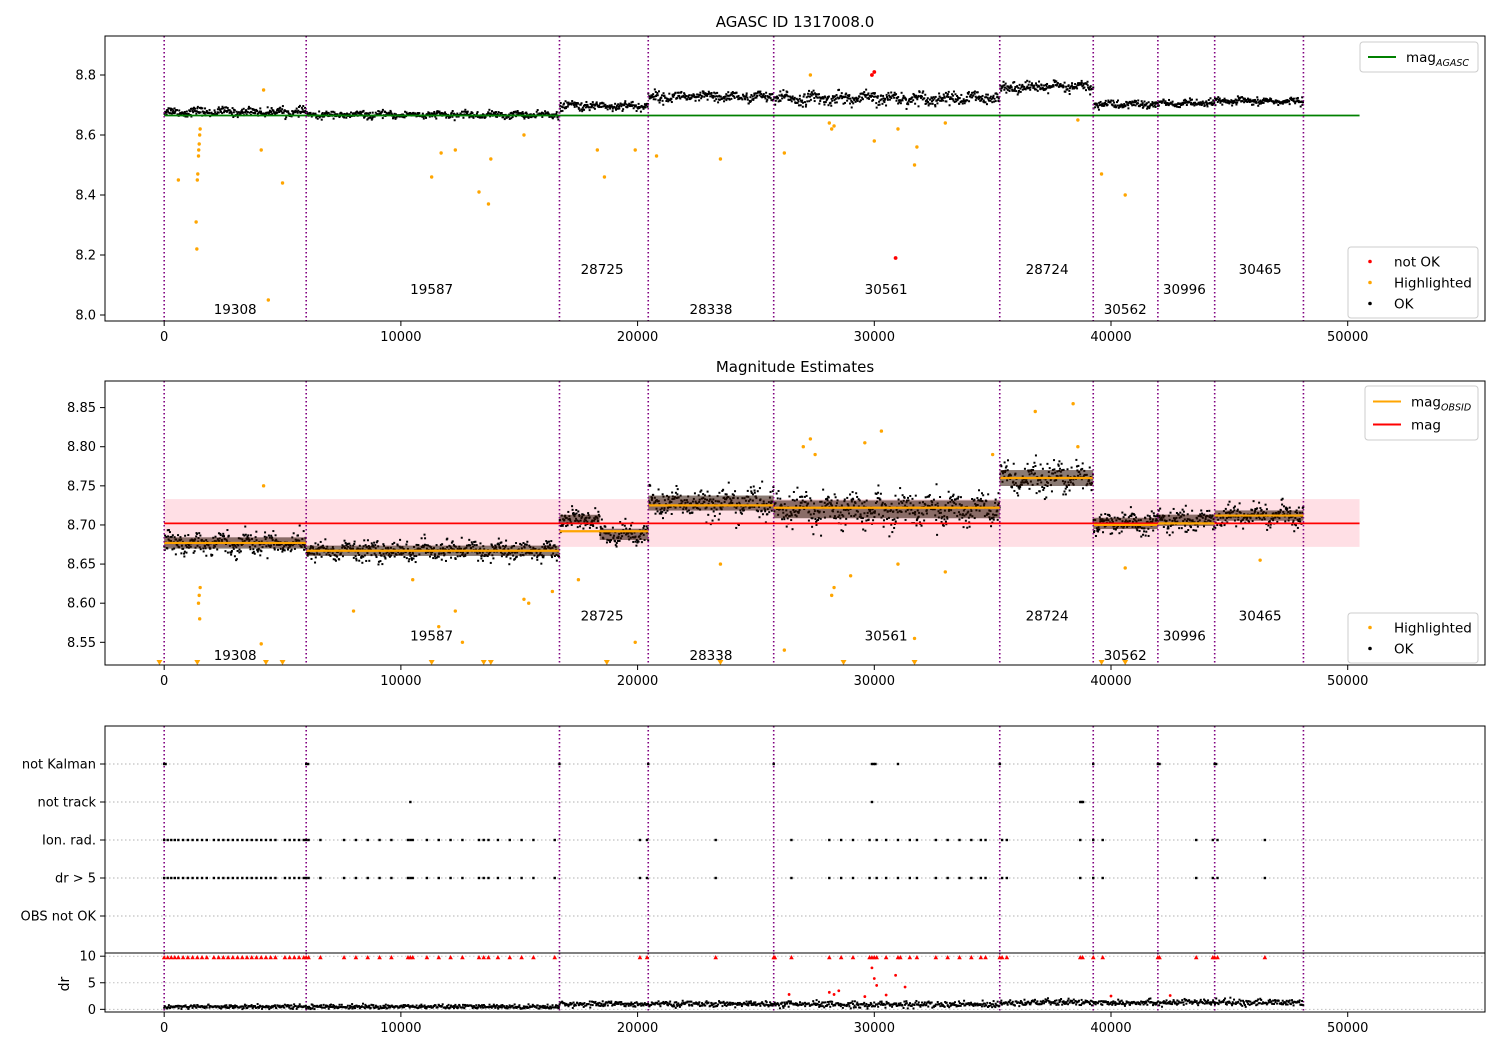 The image size is (1500, 1050). I want to click on obsid-label: 28338, so click(710, 656).